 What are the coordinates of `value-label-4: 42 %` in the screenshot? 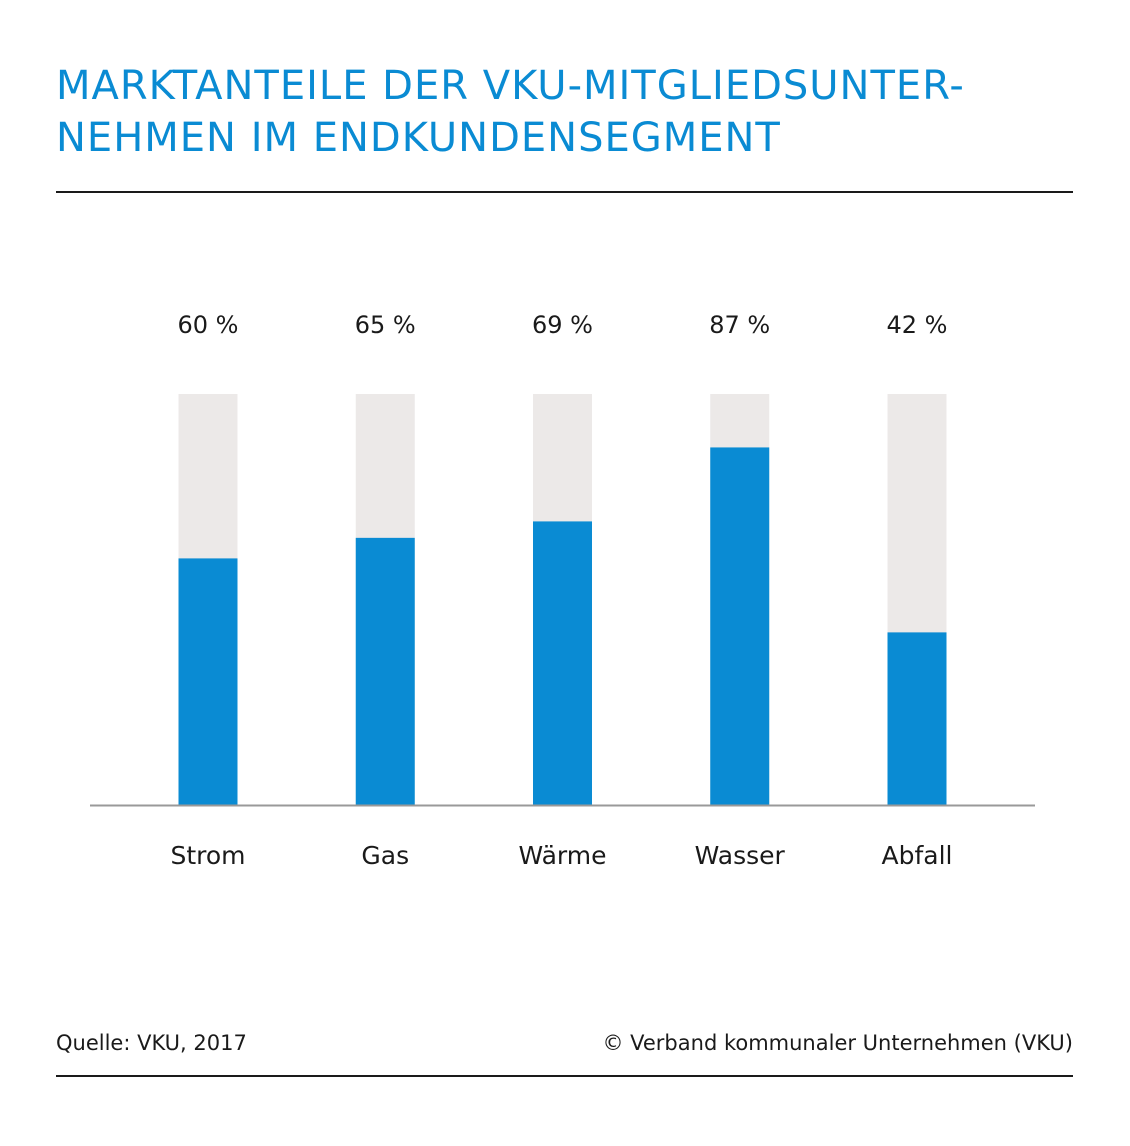 It's located at (917, 325).